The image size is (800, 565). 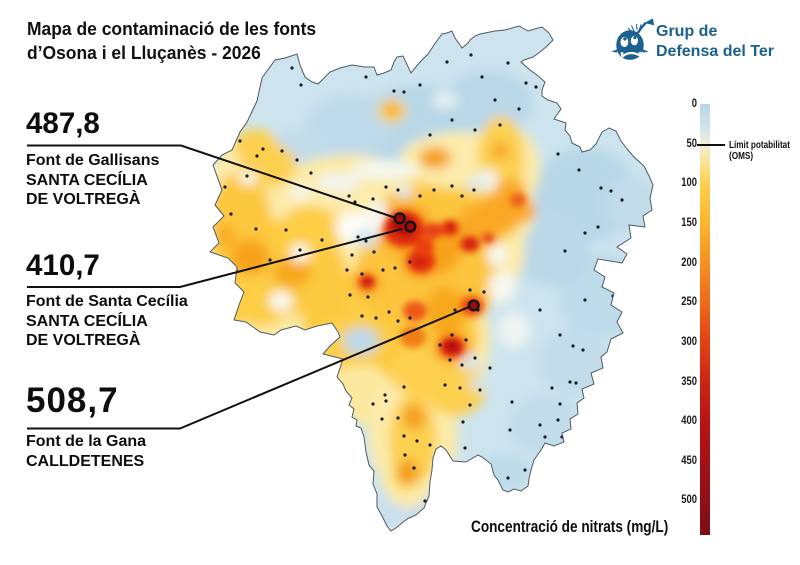 I want to click on svg-text: Grup de, so click(x=686, y=31).